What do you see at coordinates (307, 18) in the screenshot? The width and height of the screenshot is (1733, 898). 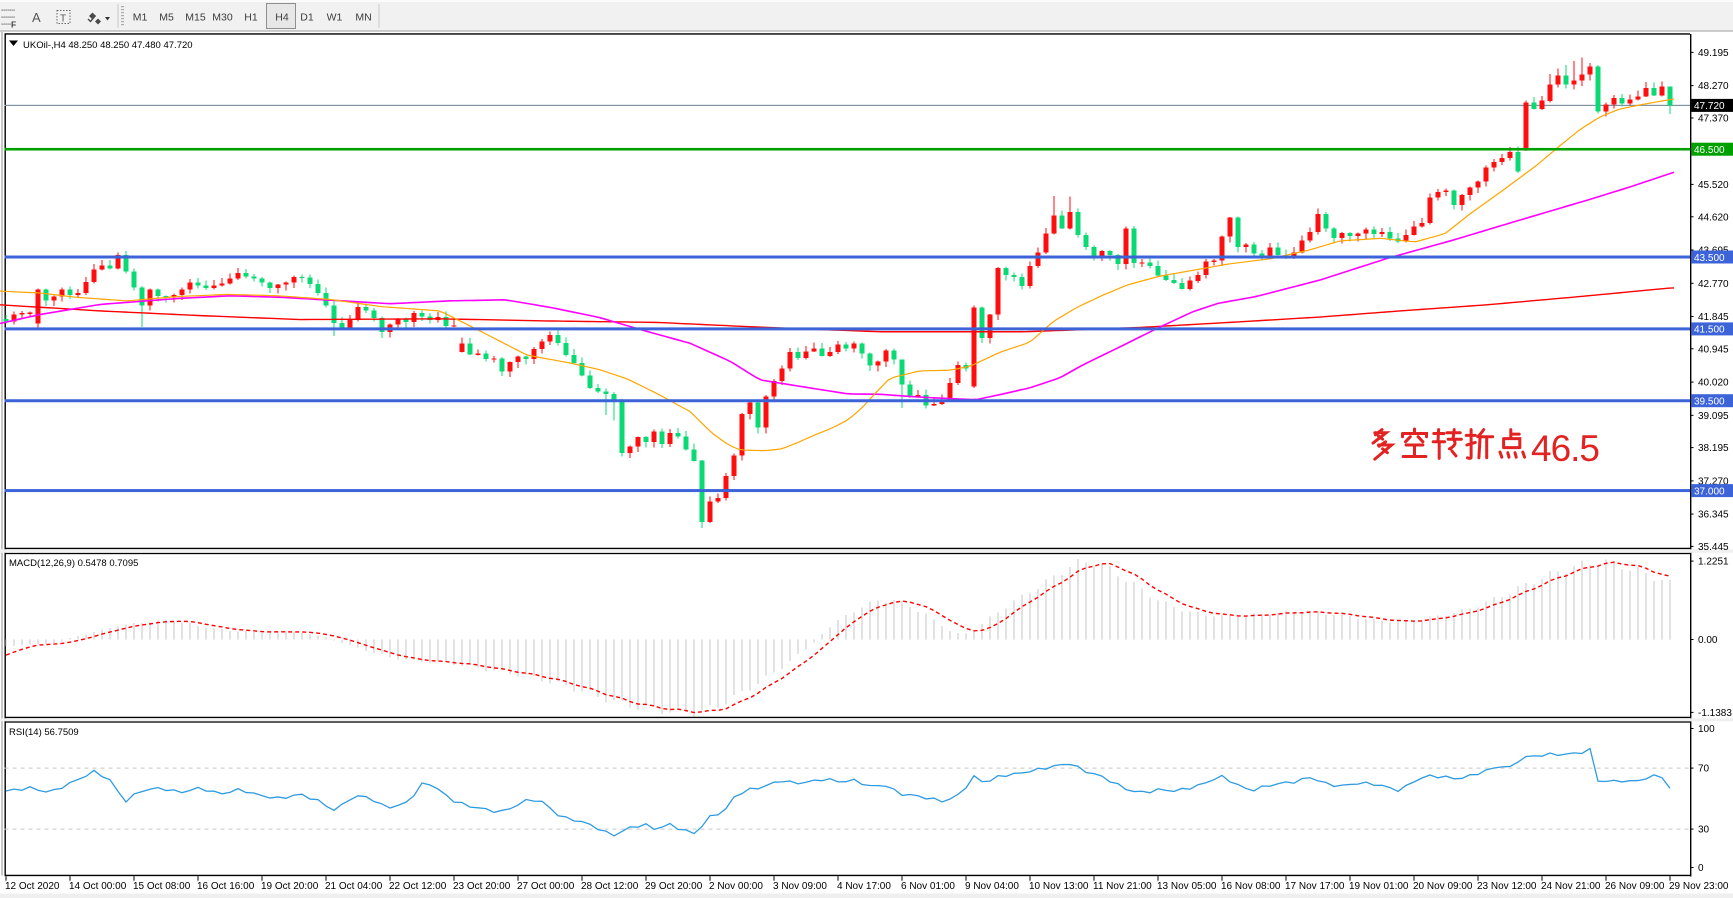 I see `svg-text: D1` at bounding box center [307, 18].